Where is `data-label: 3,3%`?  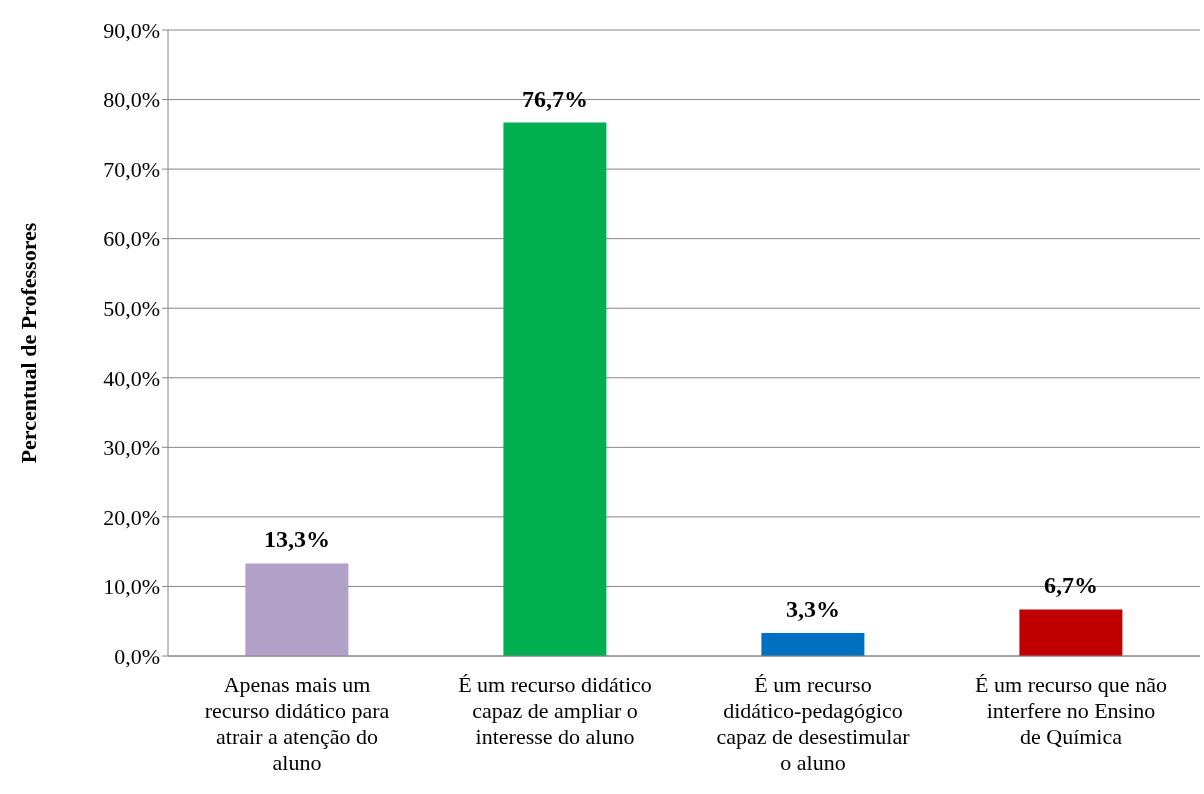
data-label: 3,3% is located at coordinates (812, 609).